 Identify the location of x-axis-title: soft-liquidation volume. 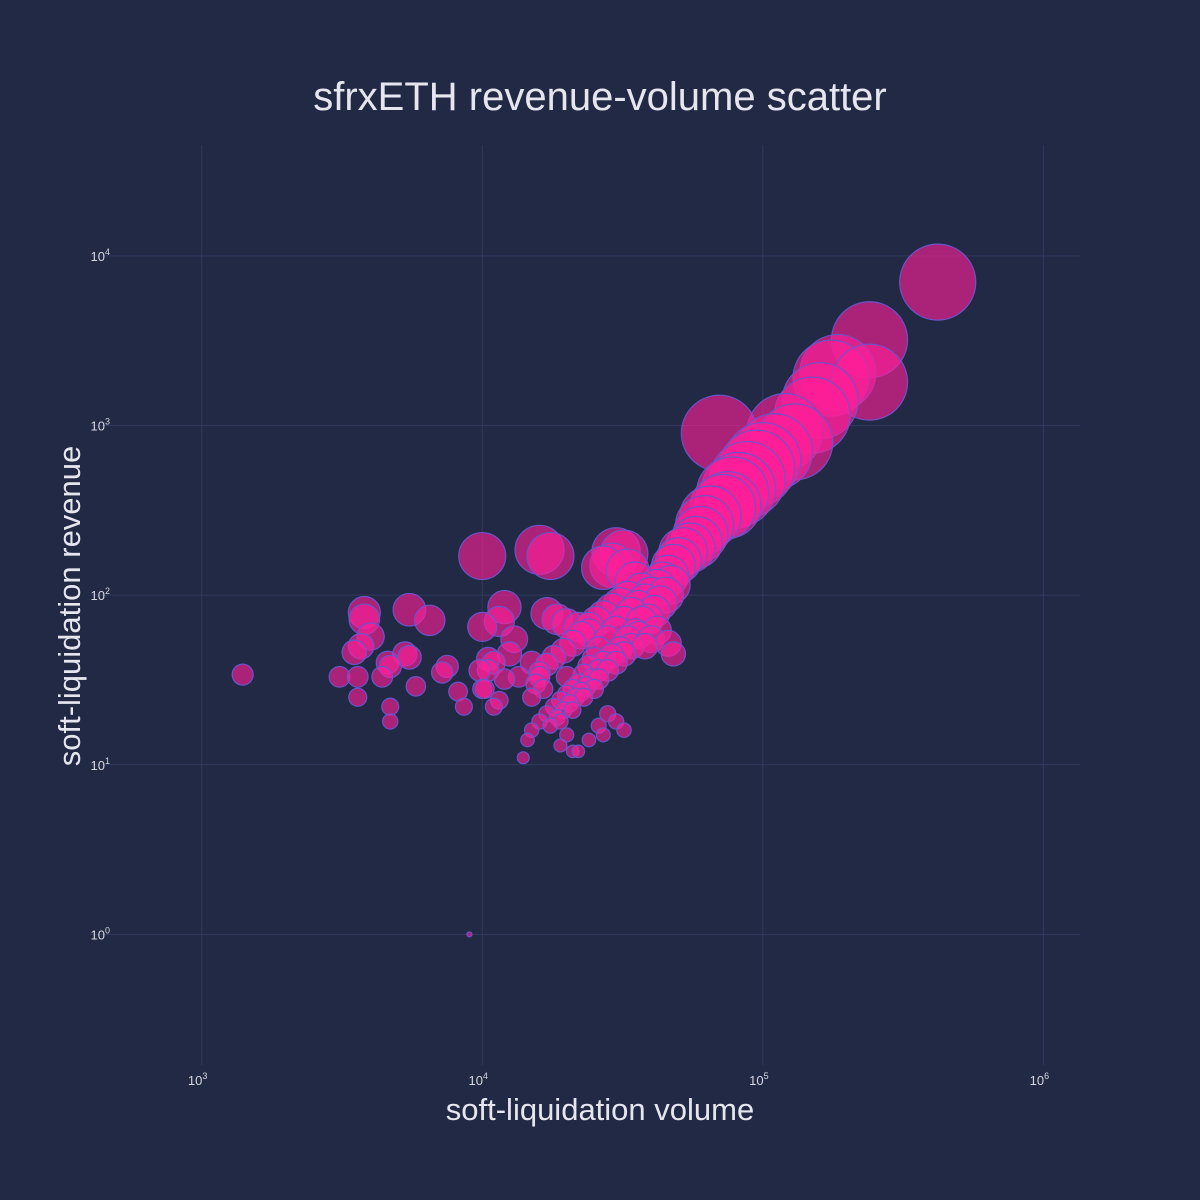
(600, 1109).